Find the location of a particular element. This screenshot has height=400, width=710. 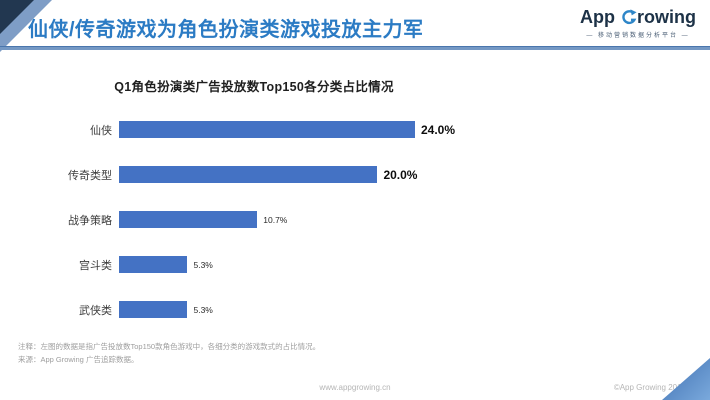

logo-text-app: App is located at coordinates (597, 17).